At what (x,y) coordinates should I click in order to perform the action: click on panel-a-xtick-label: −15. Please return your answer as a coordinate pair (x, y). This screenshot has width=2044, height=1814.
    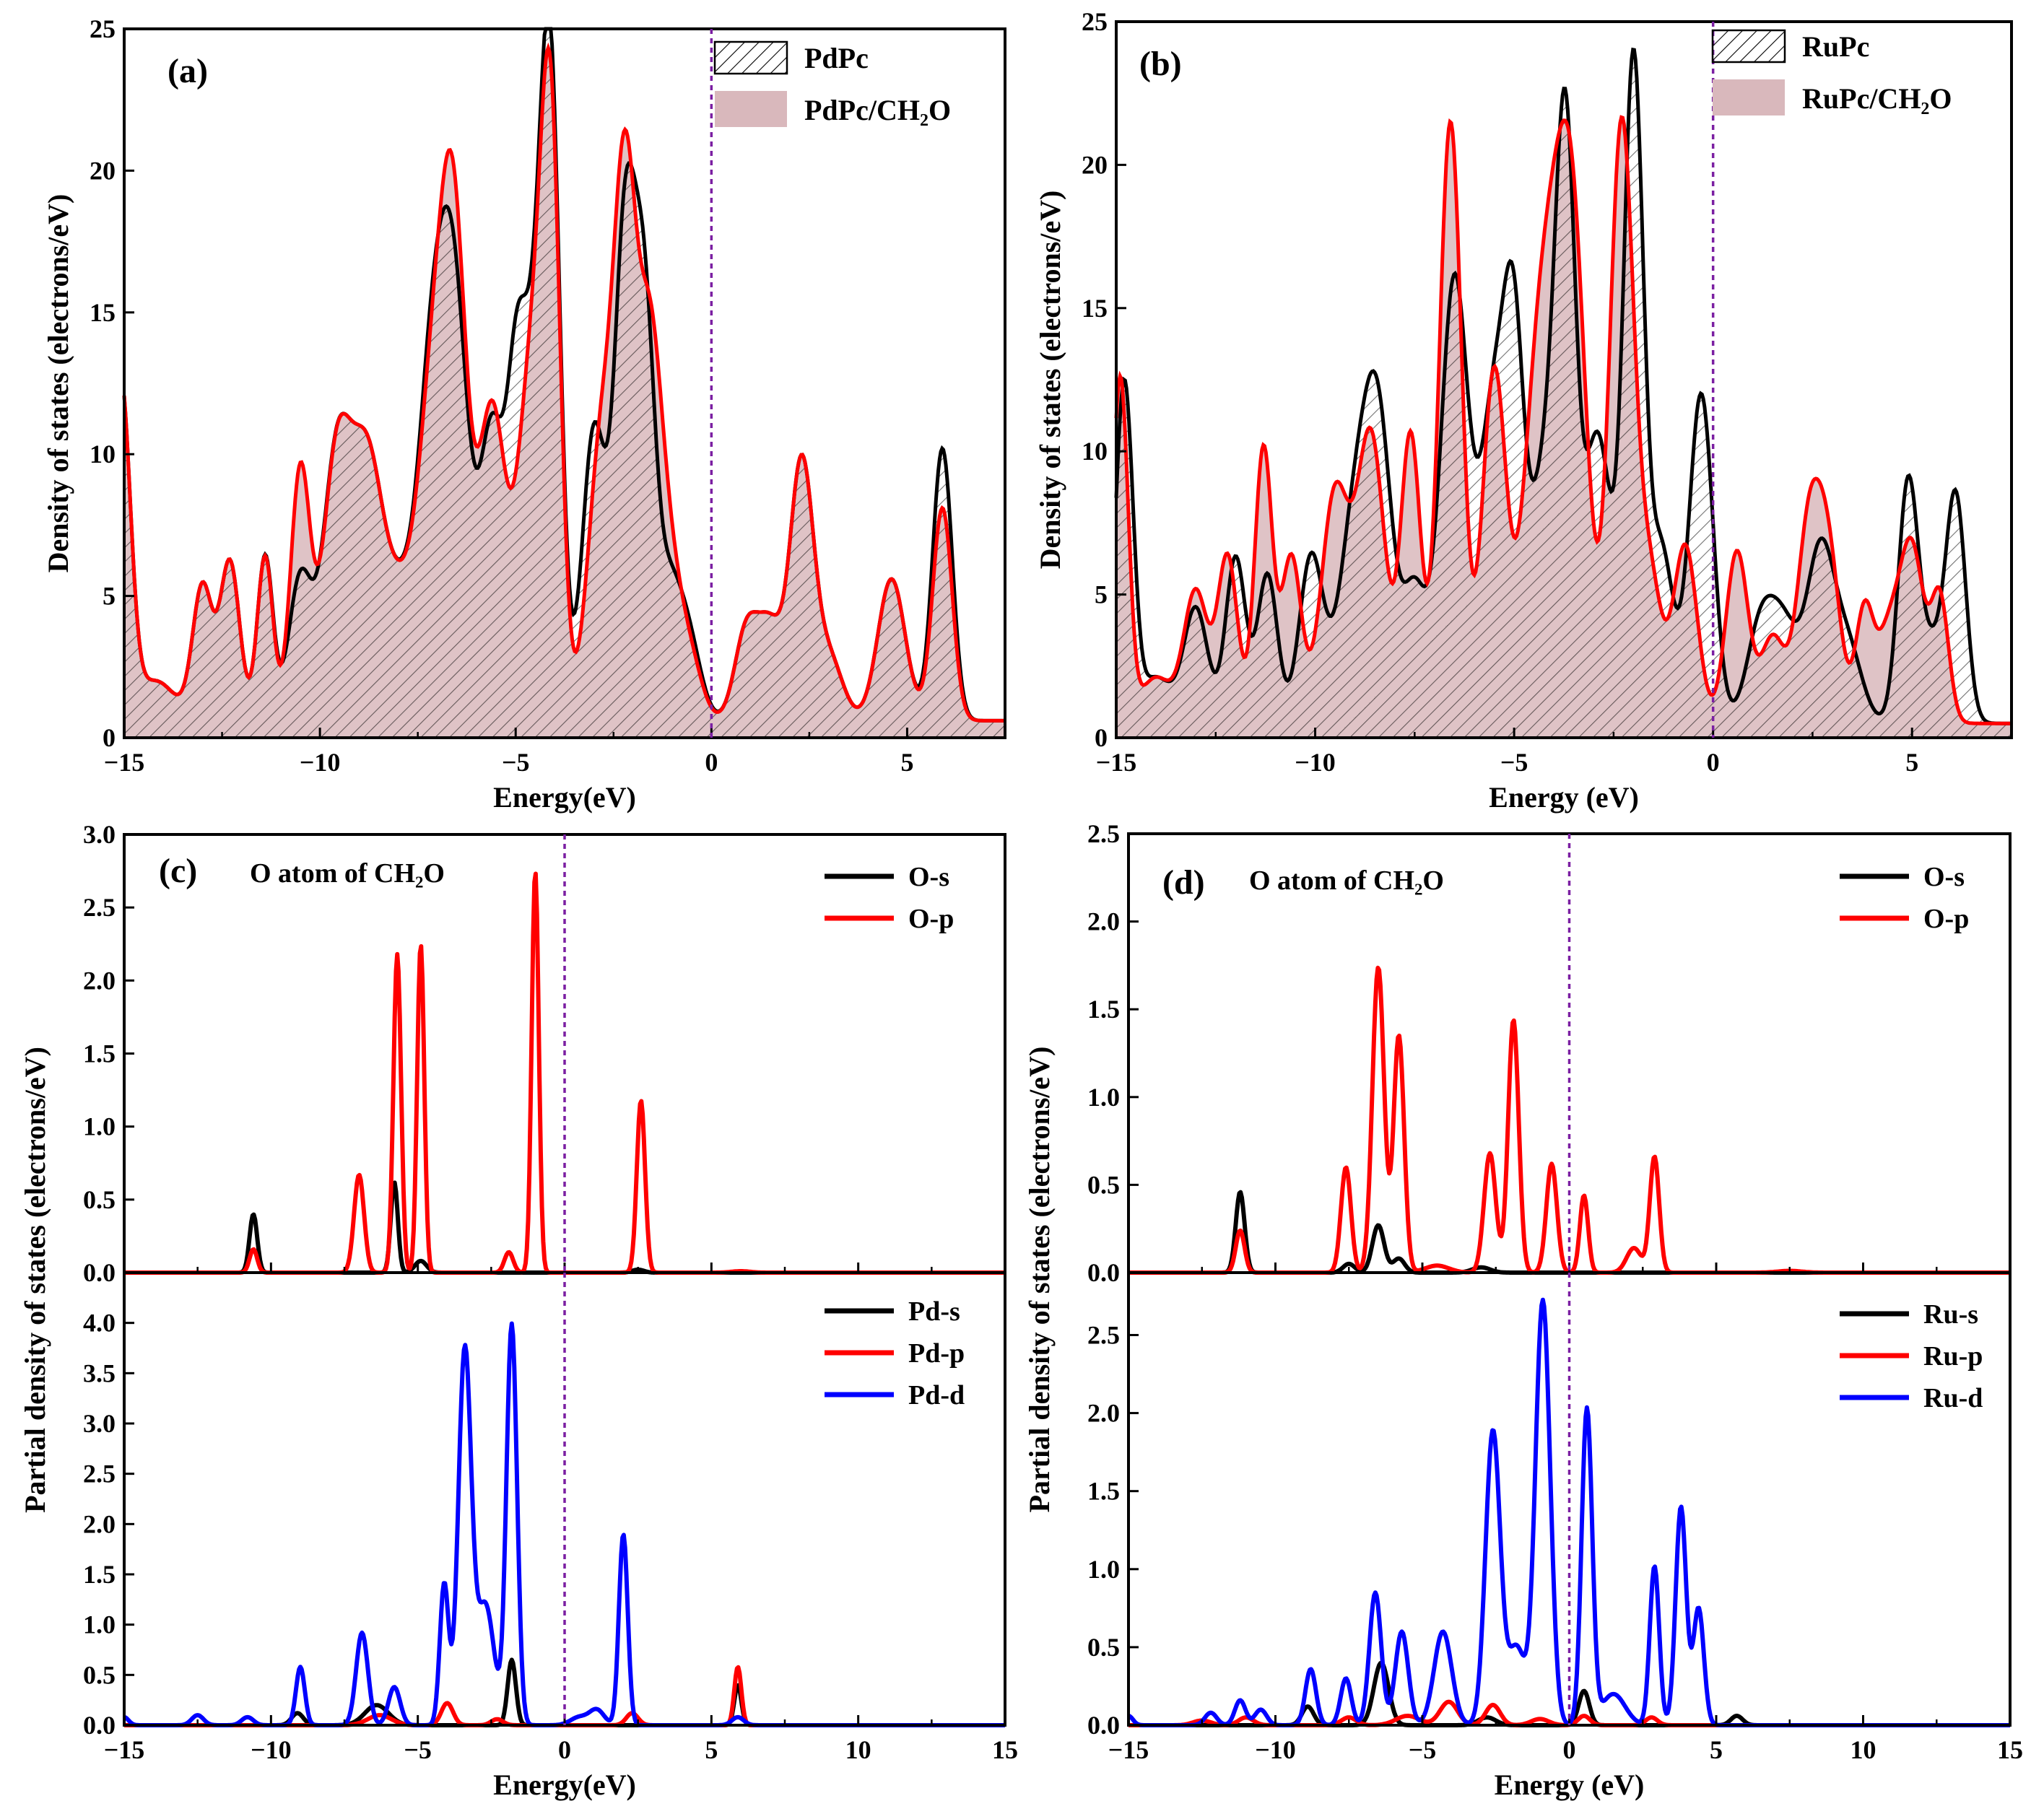
    Looking at the image, I should click on (124, 762).